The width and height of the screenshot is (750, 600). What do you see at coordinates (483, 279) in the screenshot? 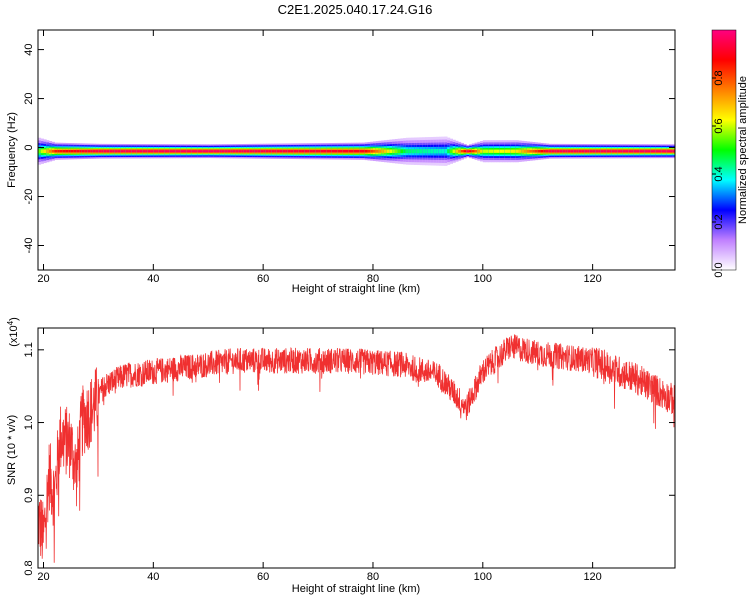
I see `spectrogram-xtick-label-4: 100` at bounding box center [483, 279].